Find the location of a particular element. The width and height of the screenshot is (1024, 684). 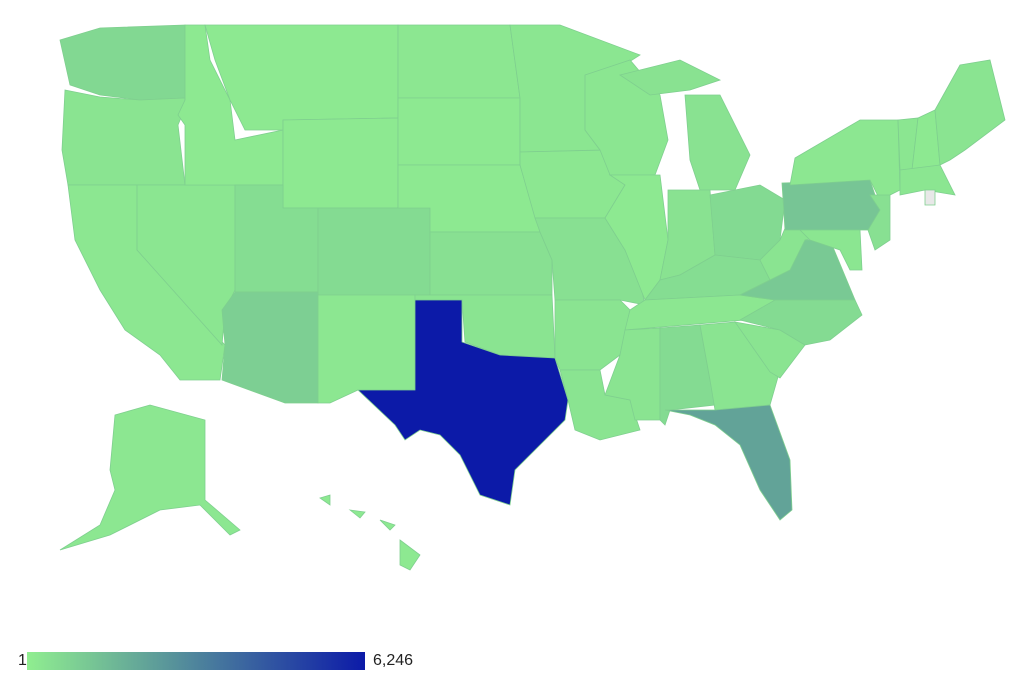

legend-min-label: 1 is located at coordinates (22, 660).